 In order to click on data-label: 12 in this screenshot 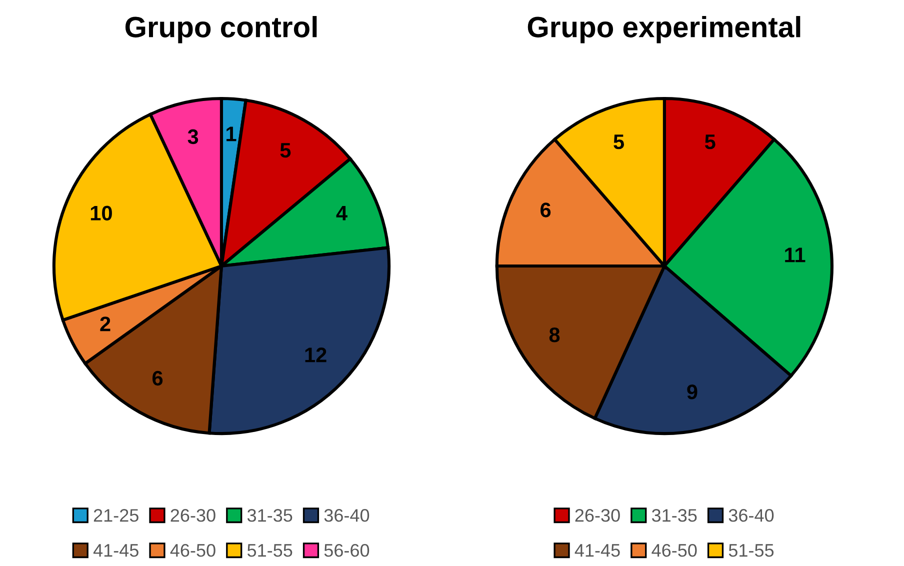, I will do `click(315, 355)`.